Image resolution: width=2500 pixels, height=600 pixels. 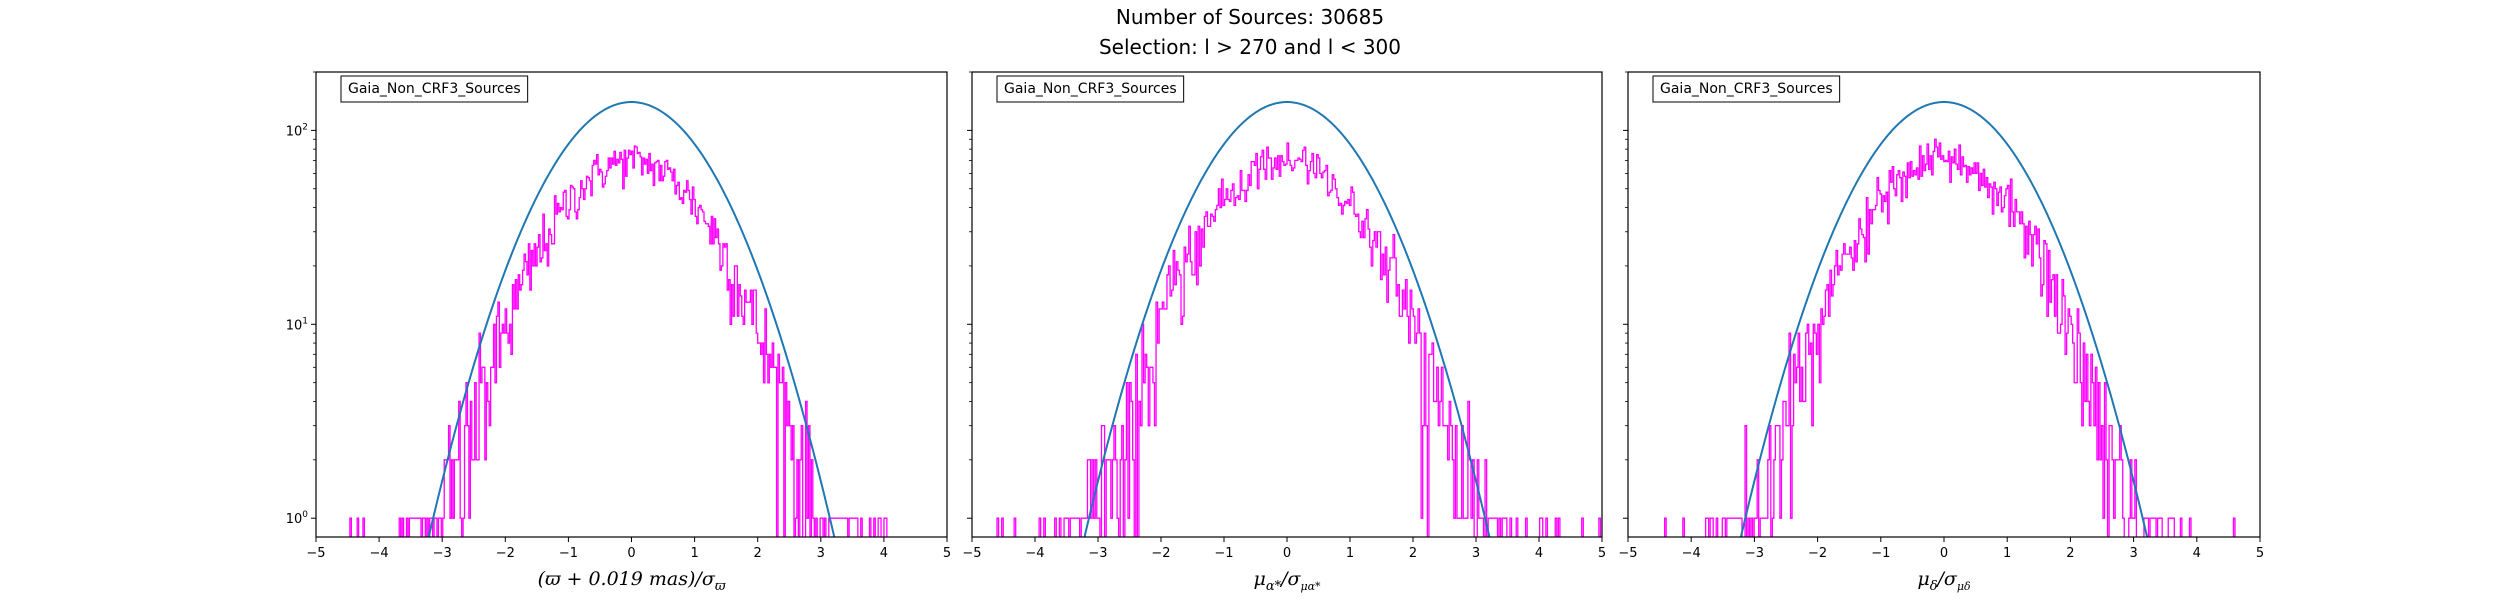 What do you see at coordinates (632, 581) in the screenshot?
I see `x-axis-label: (ϖ + 0.019 mas)/σϖ` at bounding box center [632, 581].